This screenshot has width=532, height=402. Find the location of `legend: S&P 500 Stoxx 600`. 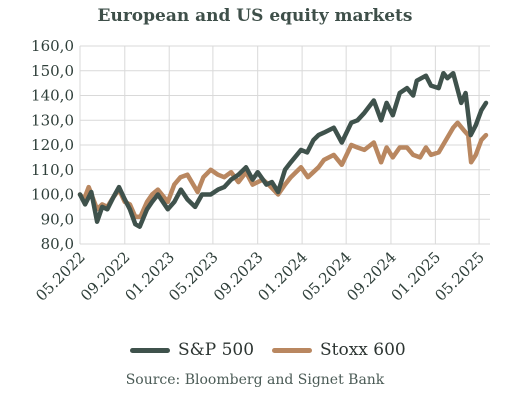

legend: S&P 500 Stoxx 600 is located at coordinates (266, 351).